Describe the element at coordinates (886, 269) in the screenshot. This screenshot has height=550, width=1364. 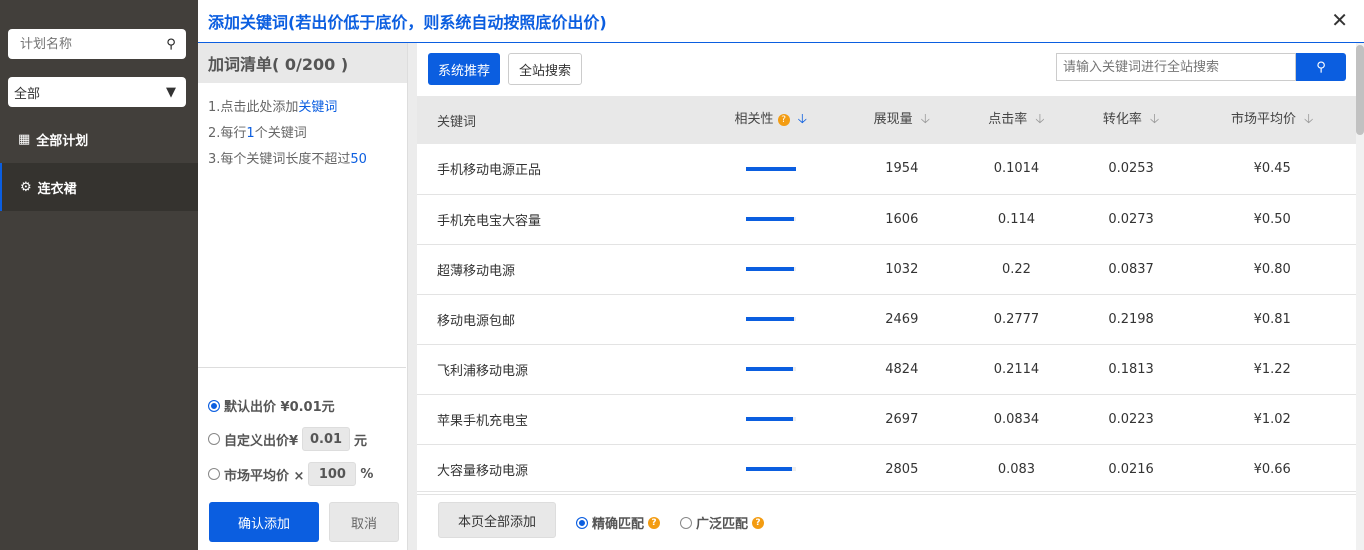
I see `table-row: 超薄移动电源 1032 0.22 0.0837 ¥0.80` at that location.